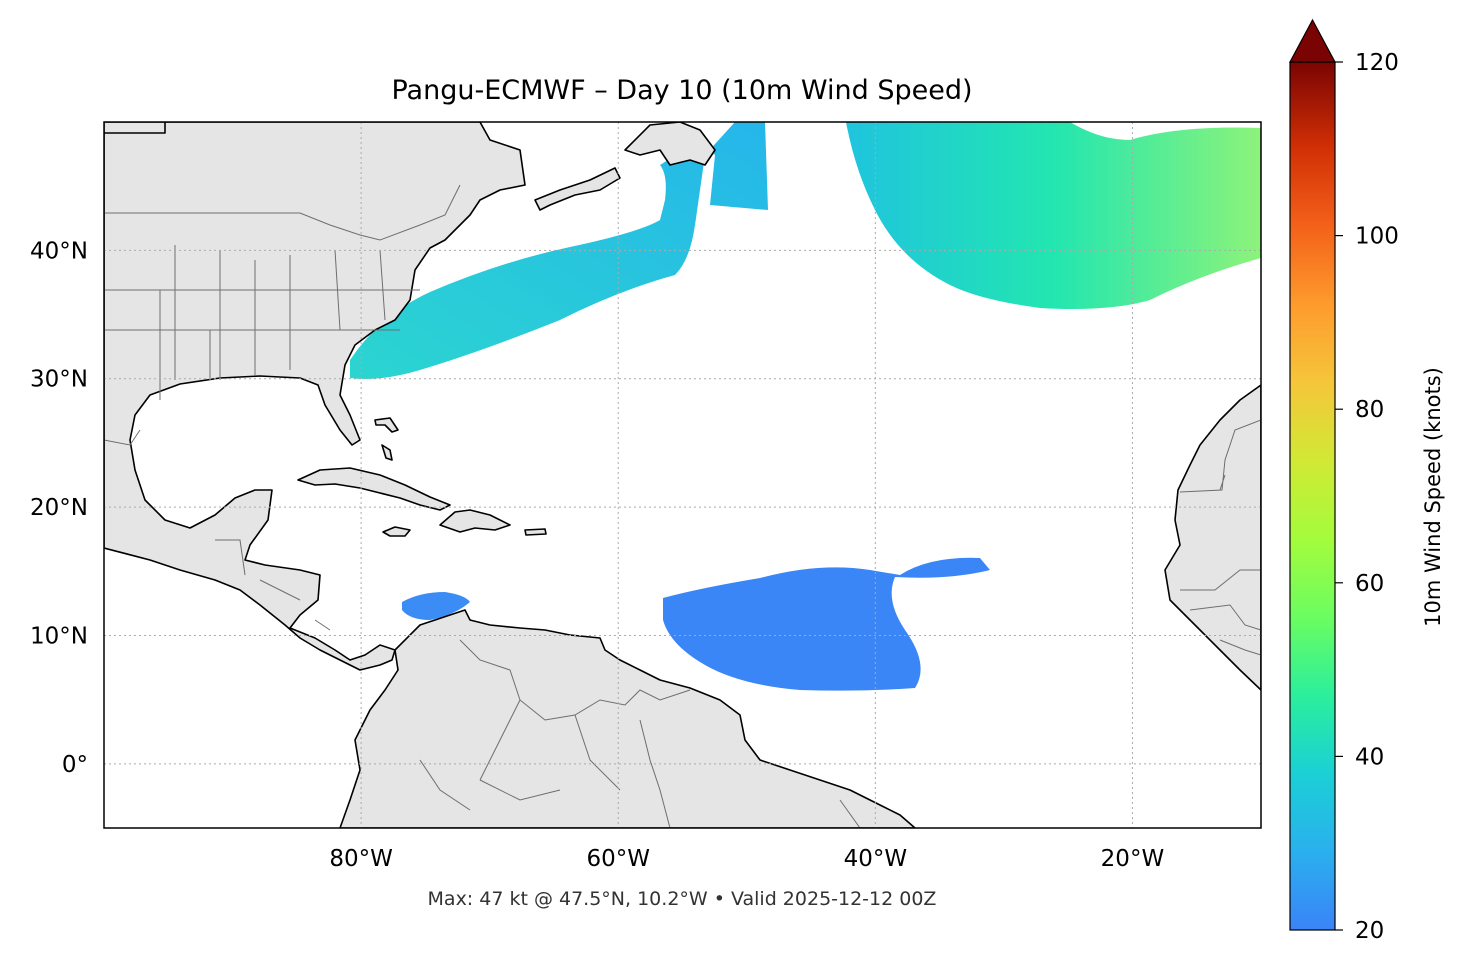  What do you see at coordinates (1133, 859) in the screenshot?
I see `x-tick-label: 20°W` at bounding box center [1133, 859].